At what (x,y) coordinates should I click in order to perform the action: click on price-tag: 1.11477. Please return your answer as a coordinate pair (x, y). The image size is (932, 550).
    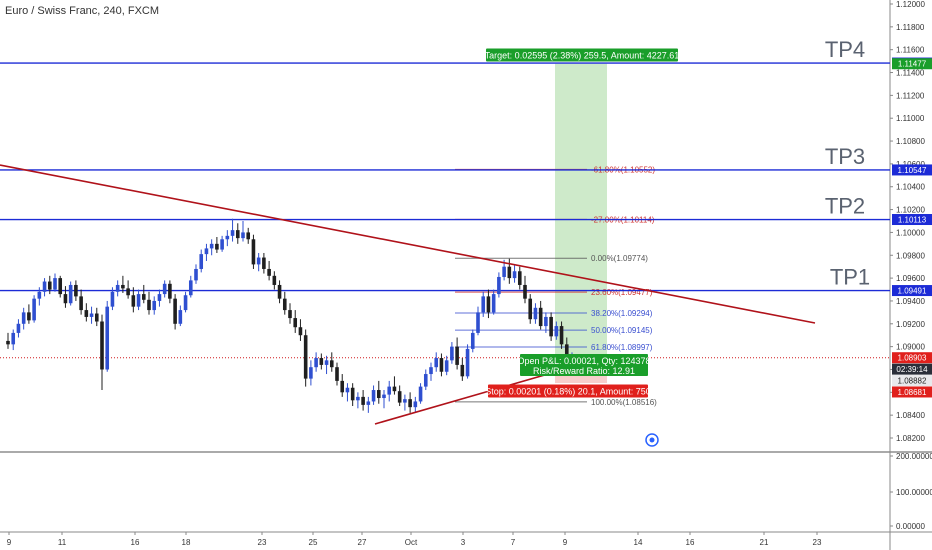
    Looking at the image, I should click on (912, 64).